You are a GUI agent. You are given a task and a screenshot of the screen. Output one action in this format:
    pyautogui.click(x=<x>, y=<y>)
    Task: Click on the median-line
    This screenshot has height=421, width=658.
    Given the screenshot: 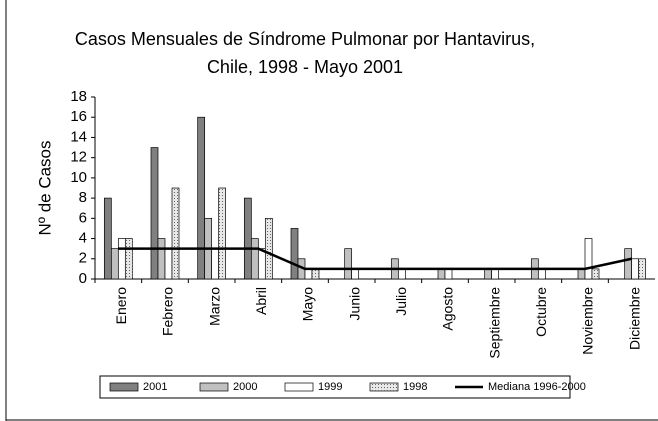 What is the action you would take?
    pyautogui.click(x=375, y=259)
    